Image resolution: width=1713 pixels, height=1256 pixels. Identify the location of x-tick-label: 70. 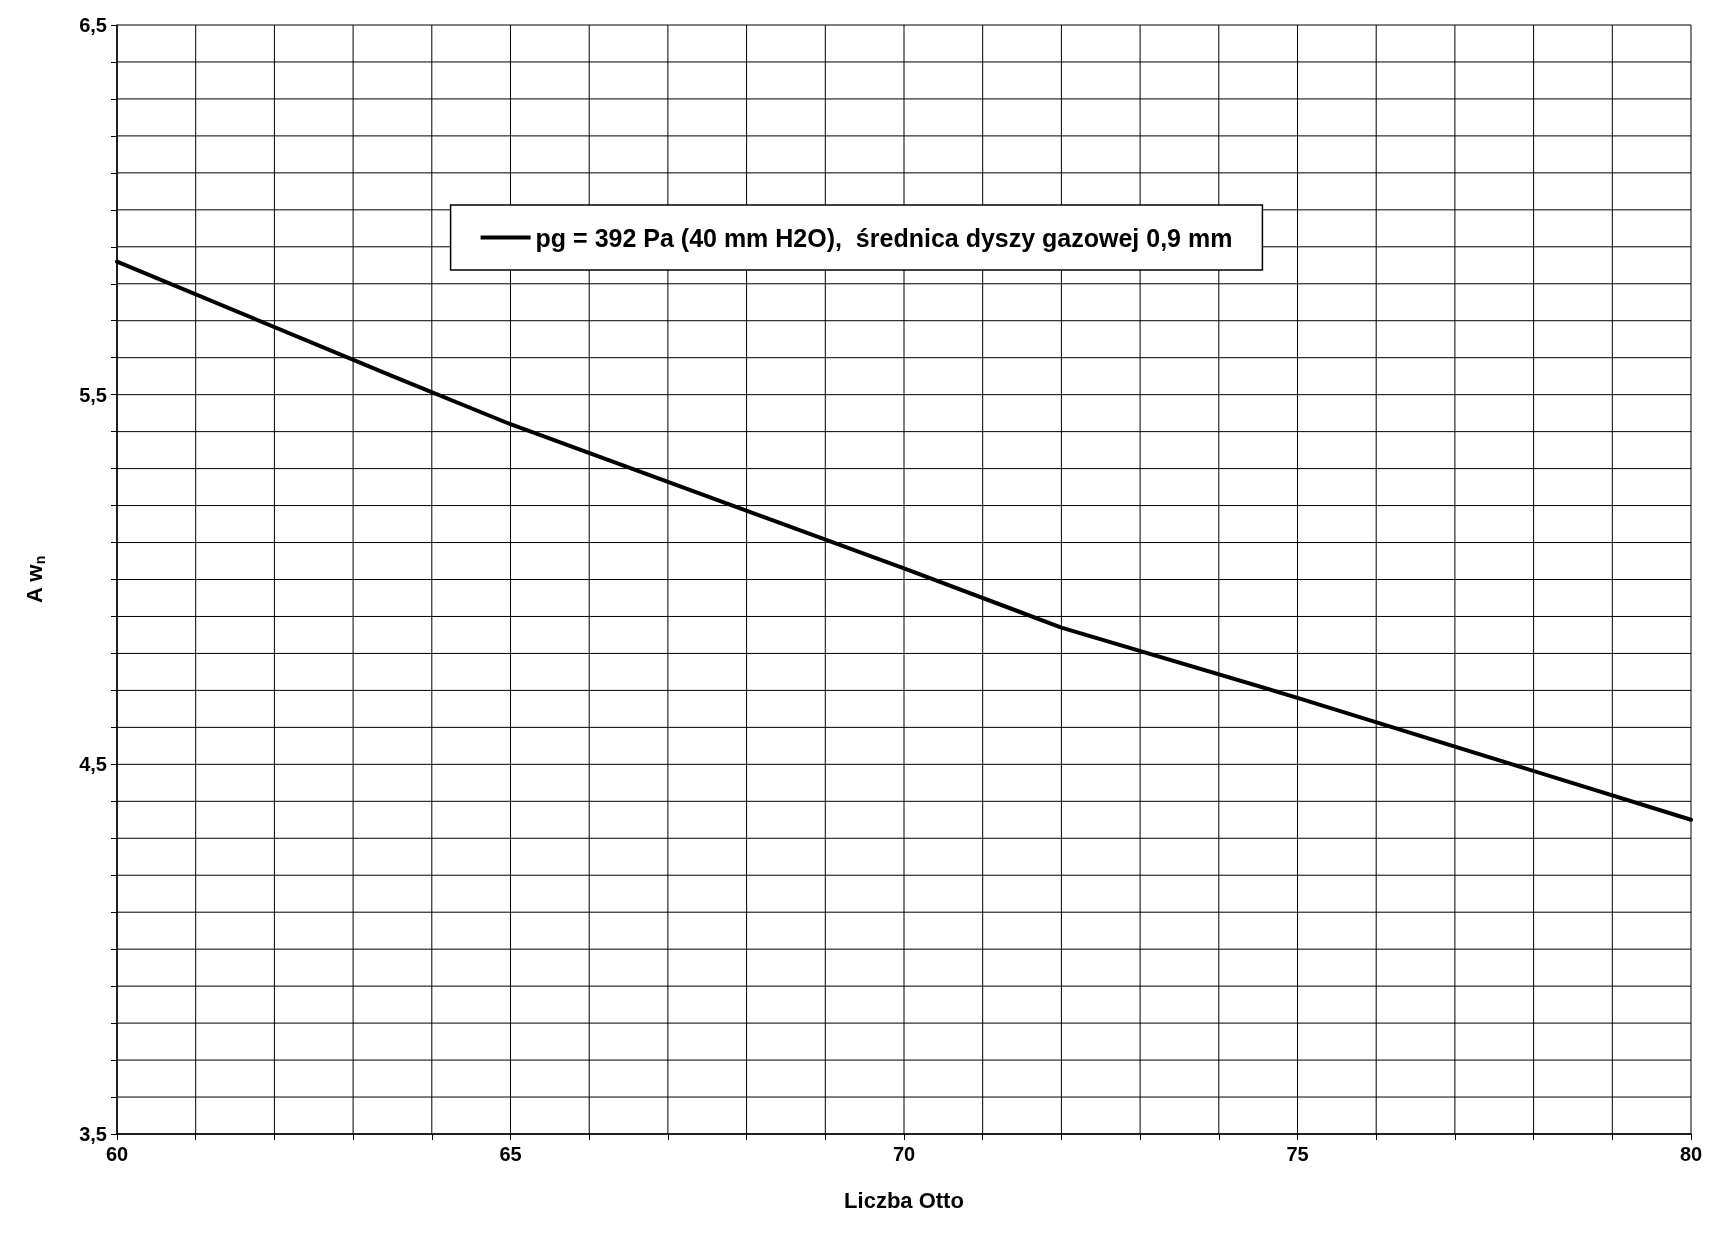
(904, 1154).